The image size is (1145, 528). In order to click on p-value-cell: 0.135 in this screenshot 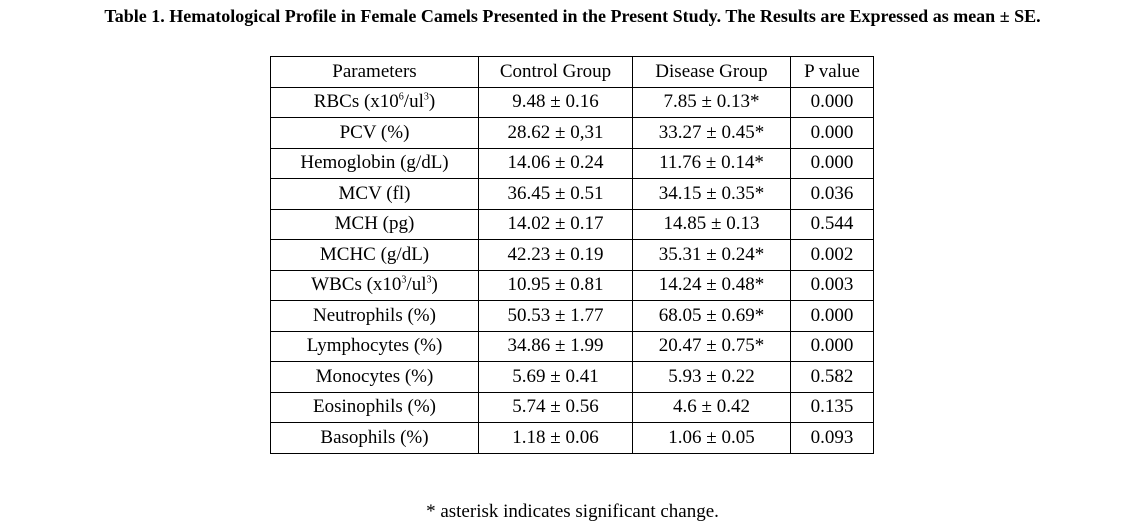, I will do `click(832, 407)`.